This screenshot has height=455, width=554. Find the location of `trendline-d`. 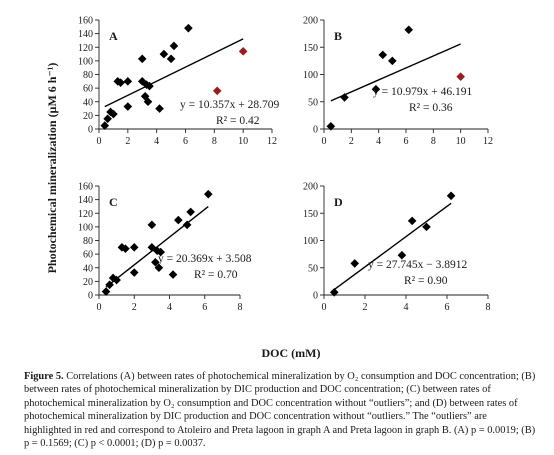

trendline-d is located at coordinates (392, 246).